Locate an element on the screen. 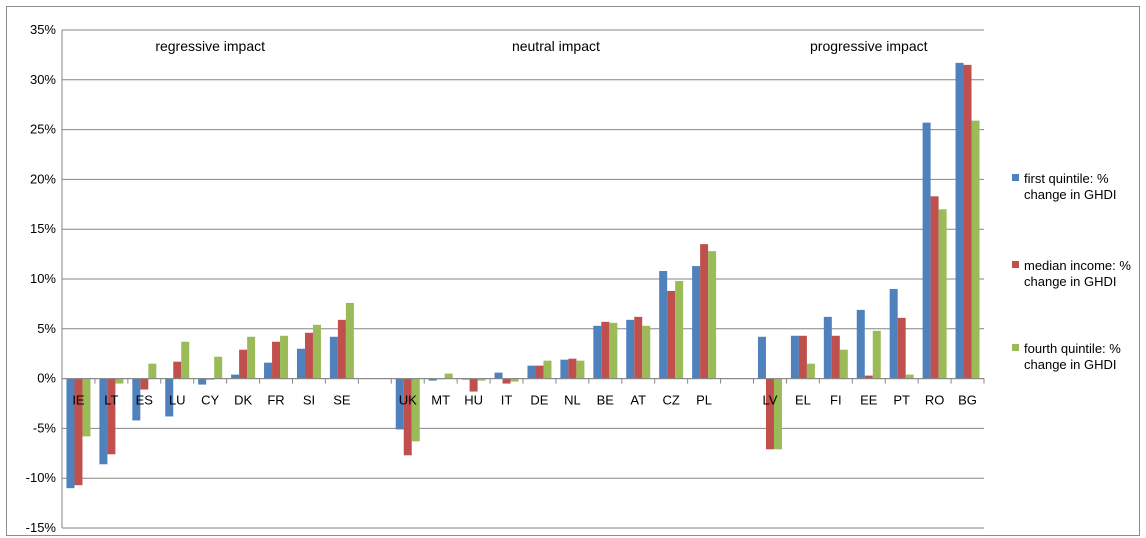  category-label: CZ is located at coordinates (671, 400).